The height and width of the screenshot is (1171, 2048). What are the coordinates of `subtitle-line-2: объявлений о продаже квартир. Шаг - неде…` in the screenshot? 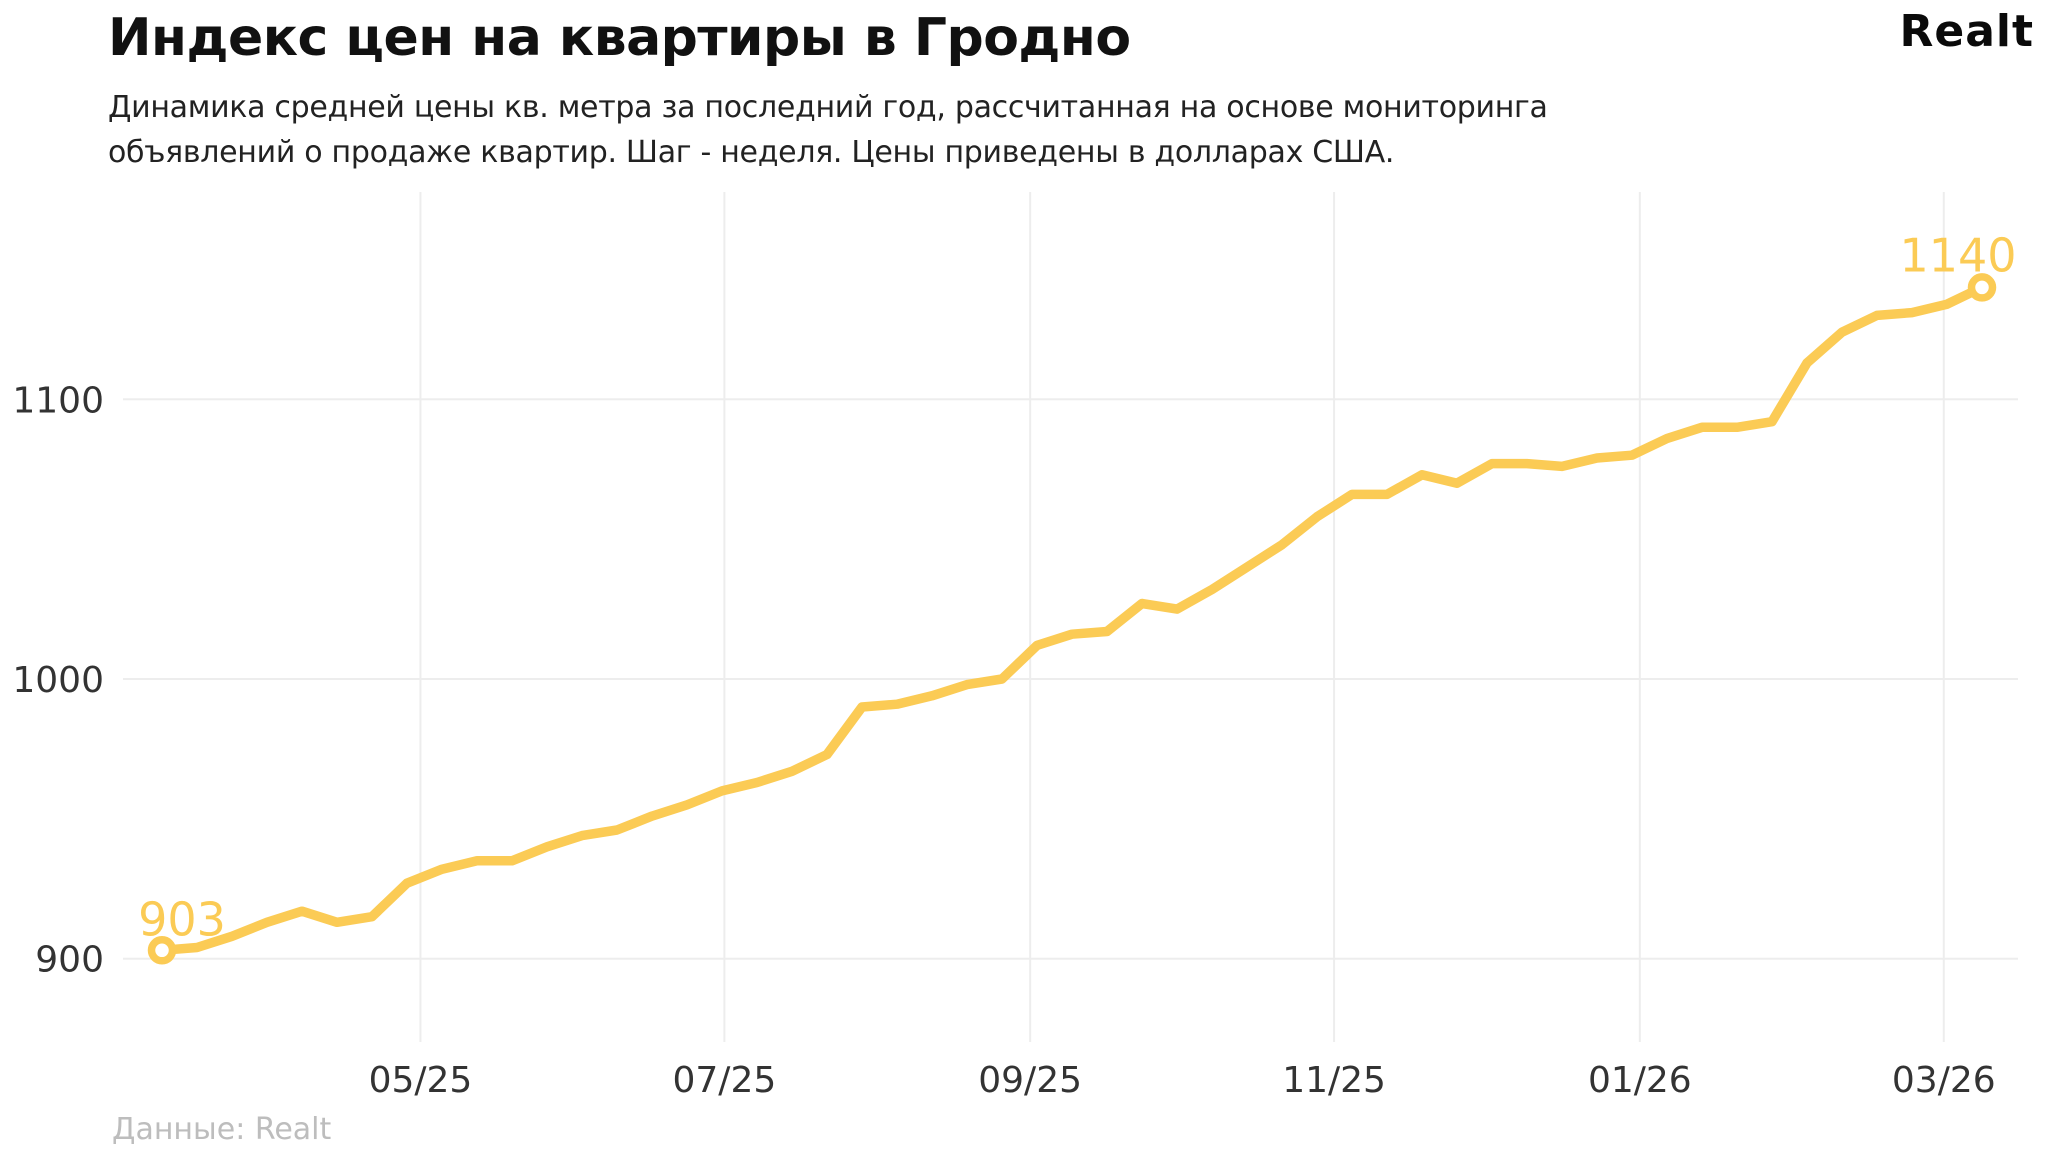 It's located at (751, 153).